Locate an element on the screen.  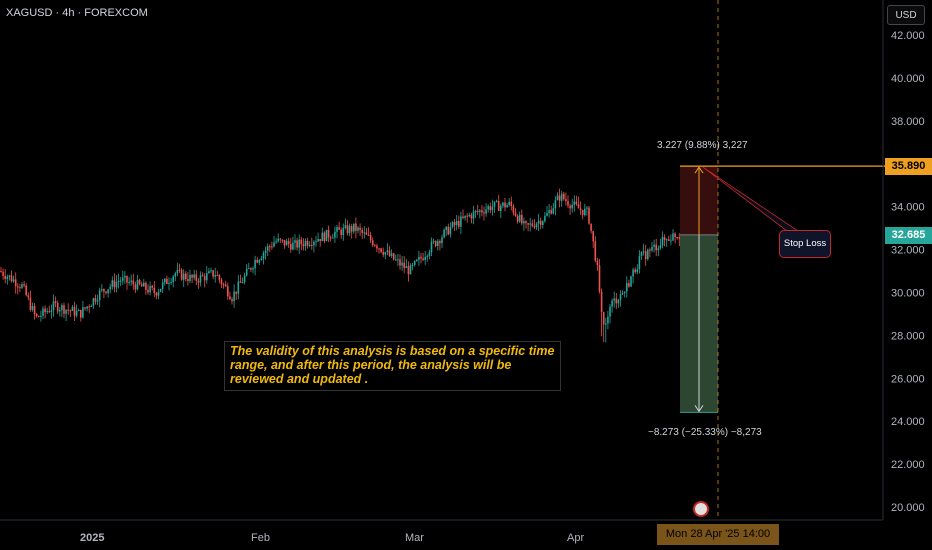
alert-icon is located at coordinates (701, 509).